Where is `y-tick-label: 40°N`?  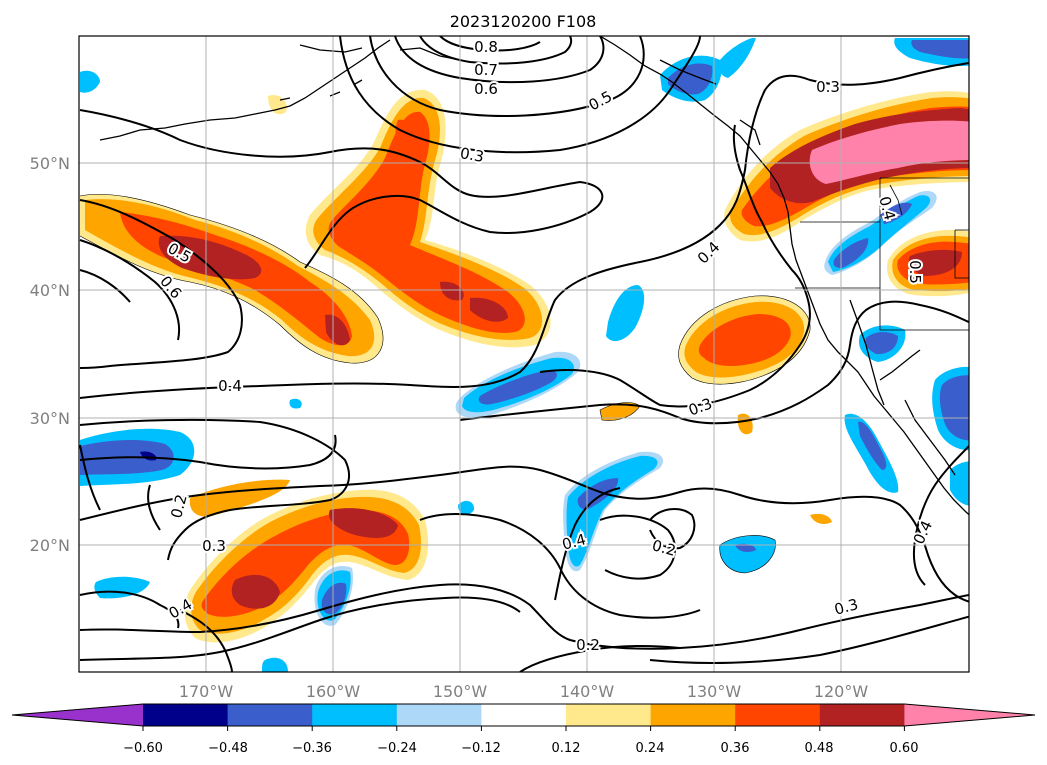
y-tick-label: 40°N is located at coordinates (50, 290).